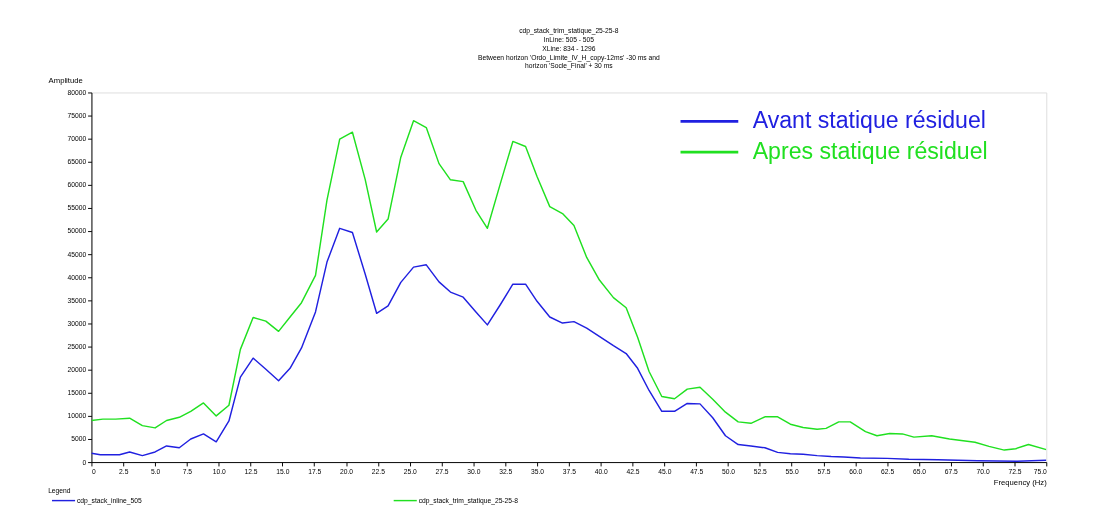 The width and height of the screenshot is (1105, 532). Describe the element at coordinates (1020, 482) in the screenshot. I see `x-axis-title: Frequency (Hz)` at that location.